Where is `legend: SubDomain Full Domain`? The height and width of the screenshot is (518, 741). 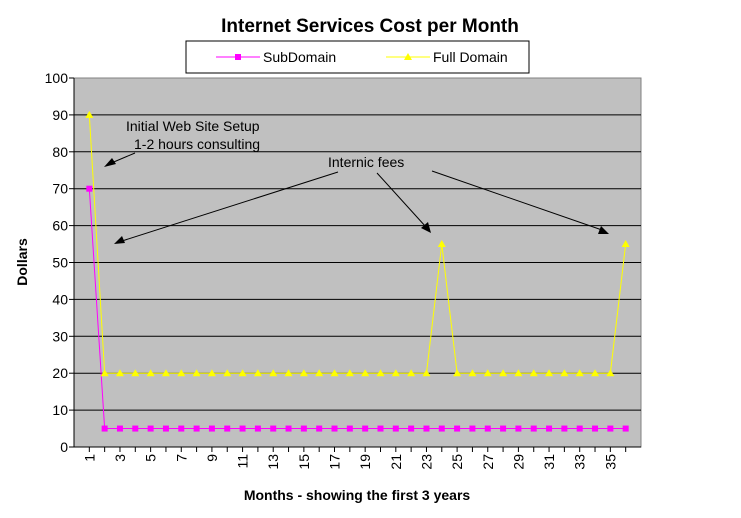 legend: SubDomain Full Domain is located at coordinates (357, 57).